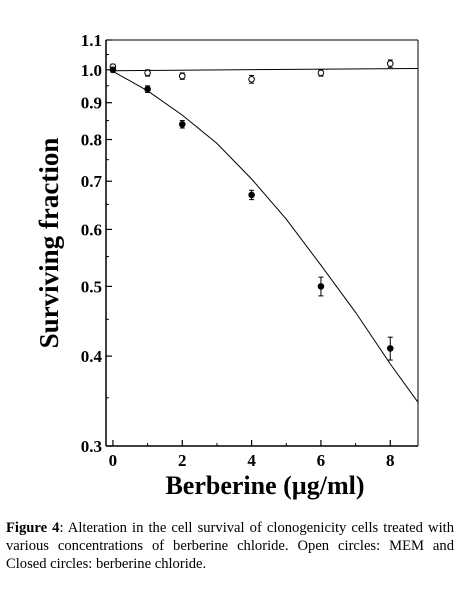 This screenshot has height=608, width=460. Describe the element at coordinates (390, 460) in the screenshot. I see `x-tick-label: 8` at that location.